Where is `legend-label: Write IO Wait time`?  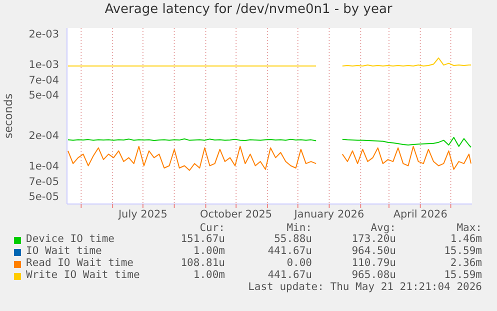 legend-label: Write IO Wait time is located at coordinates (83, 275).